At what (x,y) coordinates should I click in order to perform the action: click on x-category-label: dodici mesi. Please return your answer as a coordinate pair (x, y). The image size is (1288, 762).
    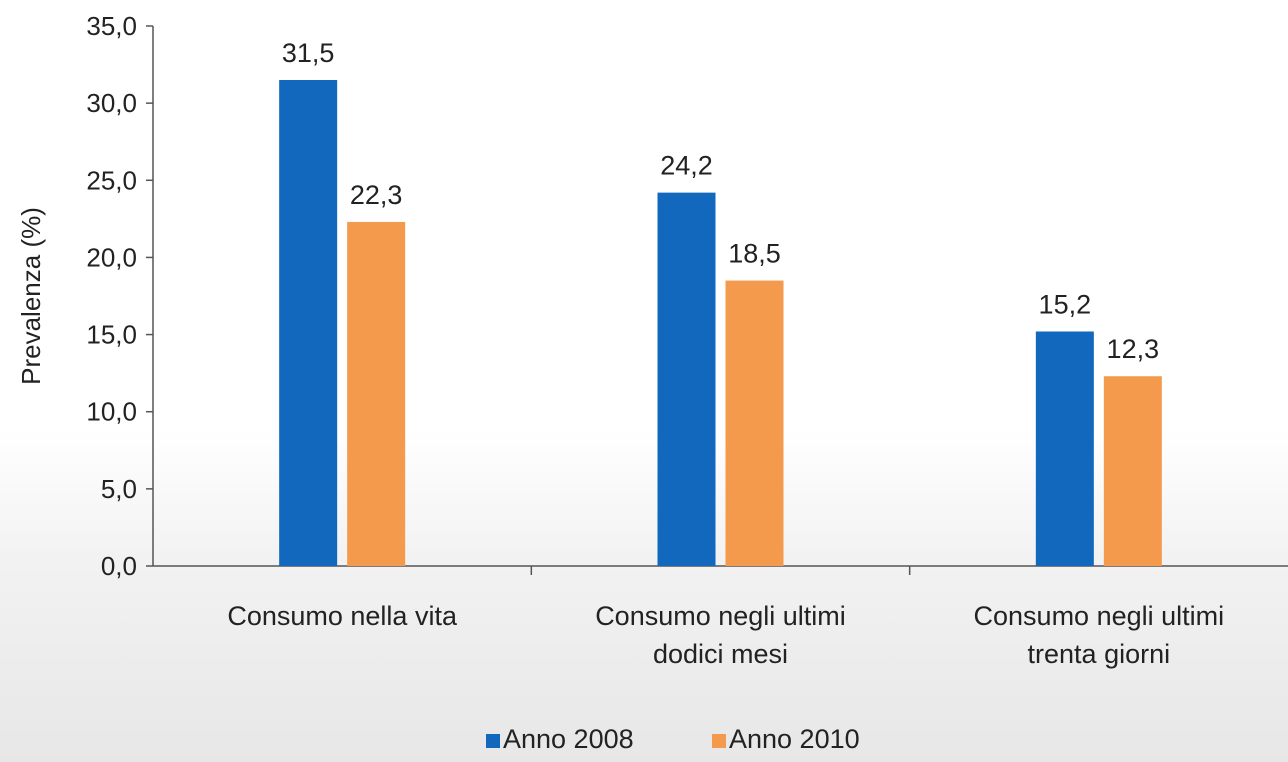
    Looking at the image, I should click on (720, 654).